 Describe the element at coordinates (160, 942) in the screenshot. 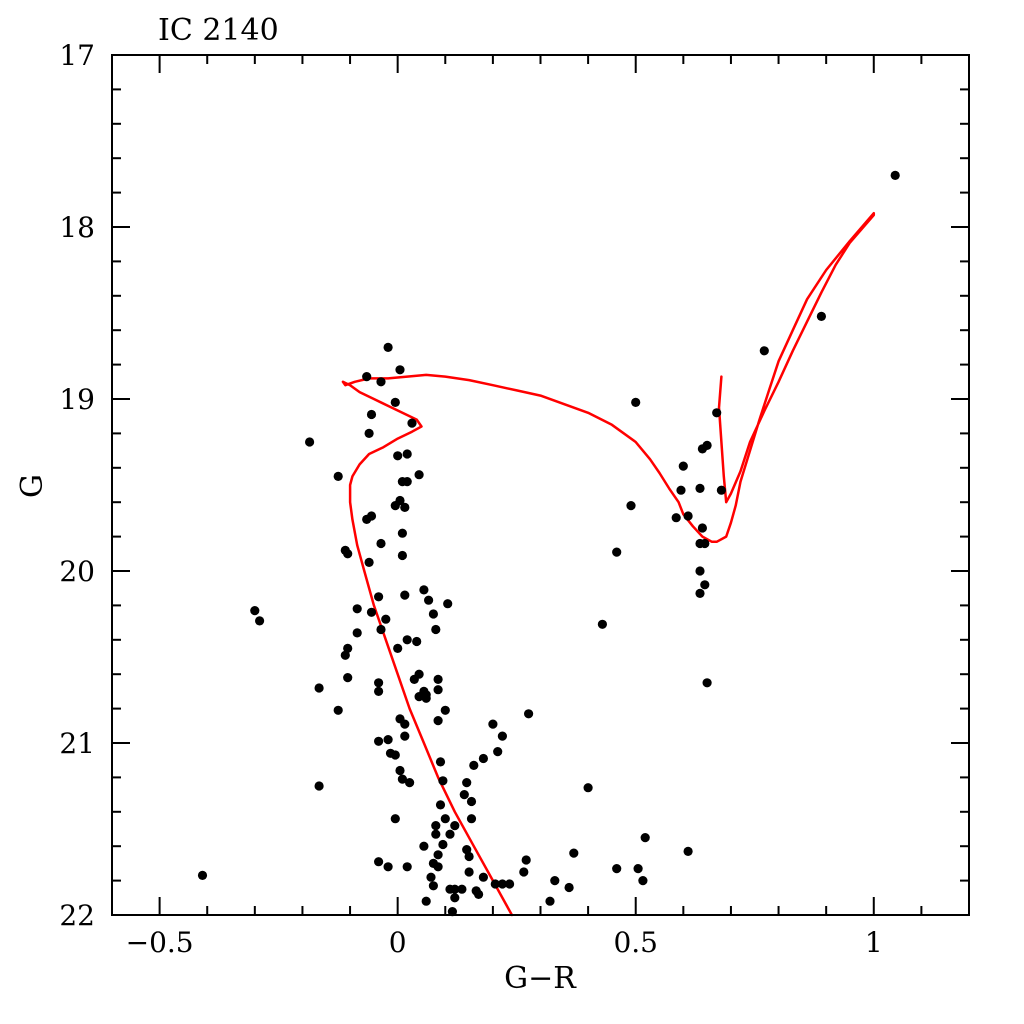

I see `x-tick-label: −0.5` at that location.